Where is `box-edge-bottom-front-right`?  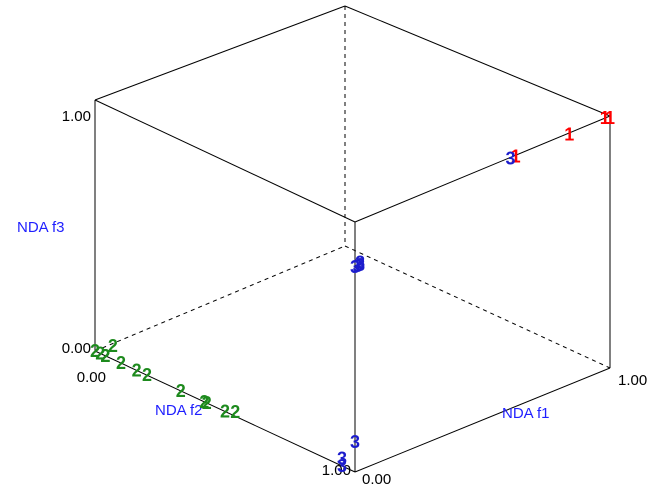
box-edge-bottom-front-right is located at coordinates (482, 420).